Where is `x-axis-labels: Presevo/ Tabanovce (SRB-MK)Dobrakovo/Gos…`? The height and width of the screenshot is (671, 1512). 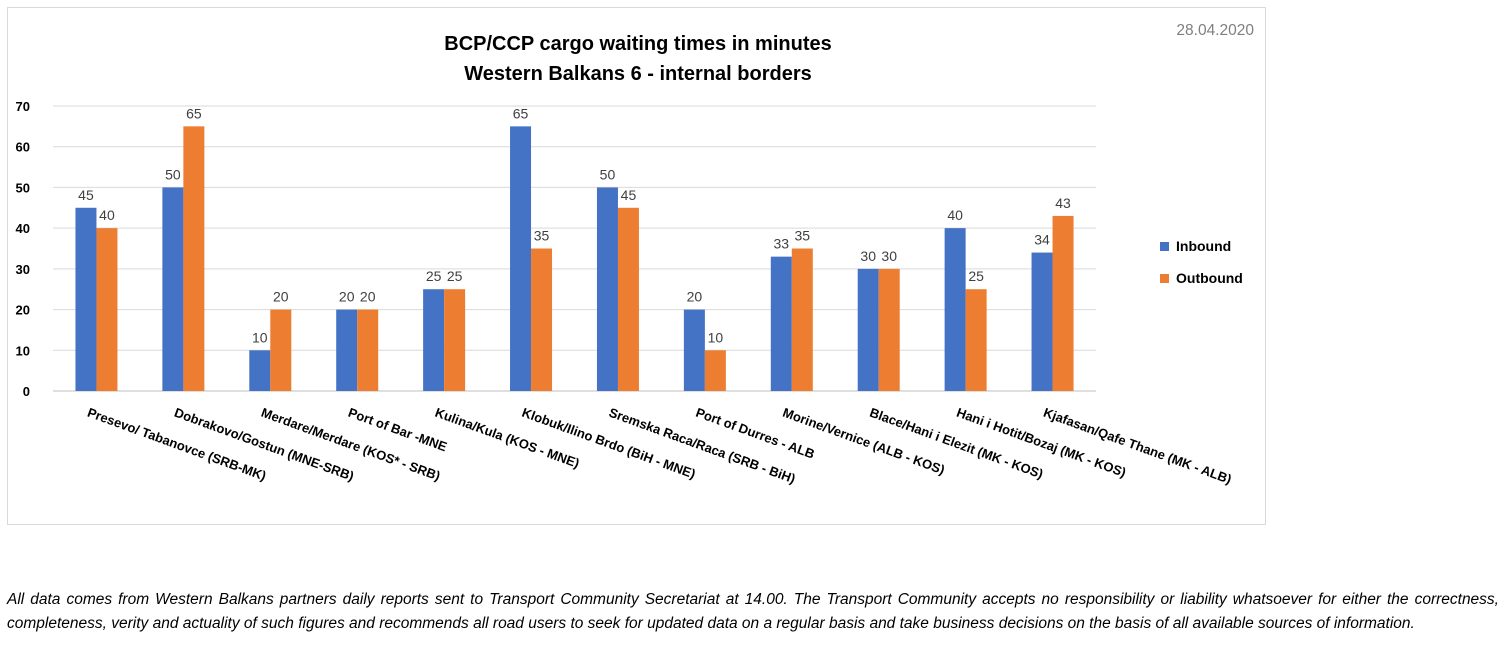 x-axis-labels: Presevo/ Tabanovce (SRB-MK)Dobrakovo/Gos… is located at coordinates (659, 446).